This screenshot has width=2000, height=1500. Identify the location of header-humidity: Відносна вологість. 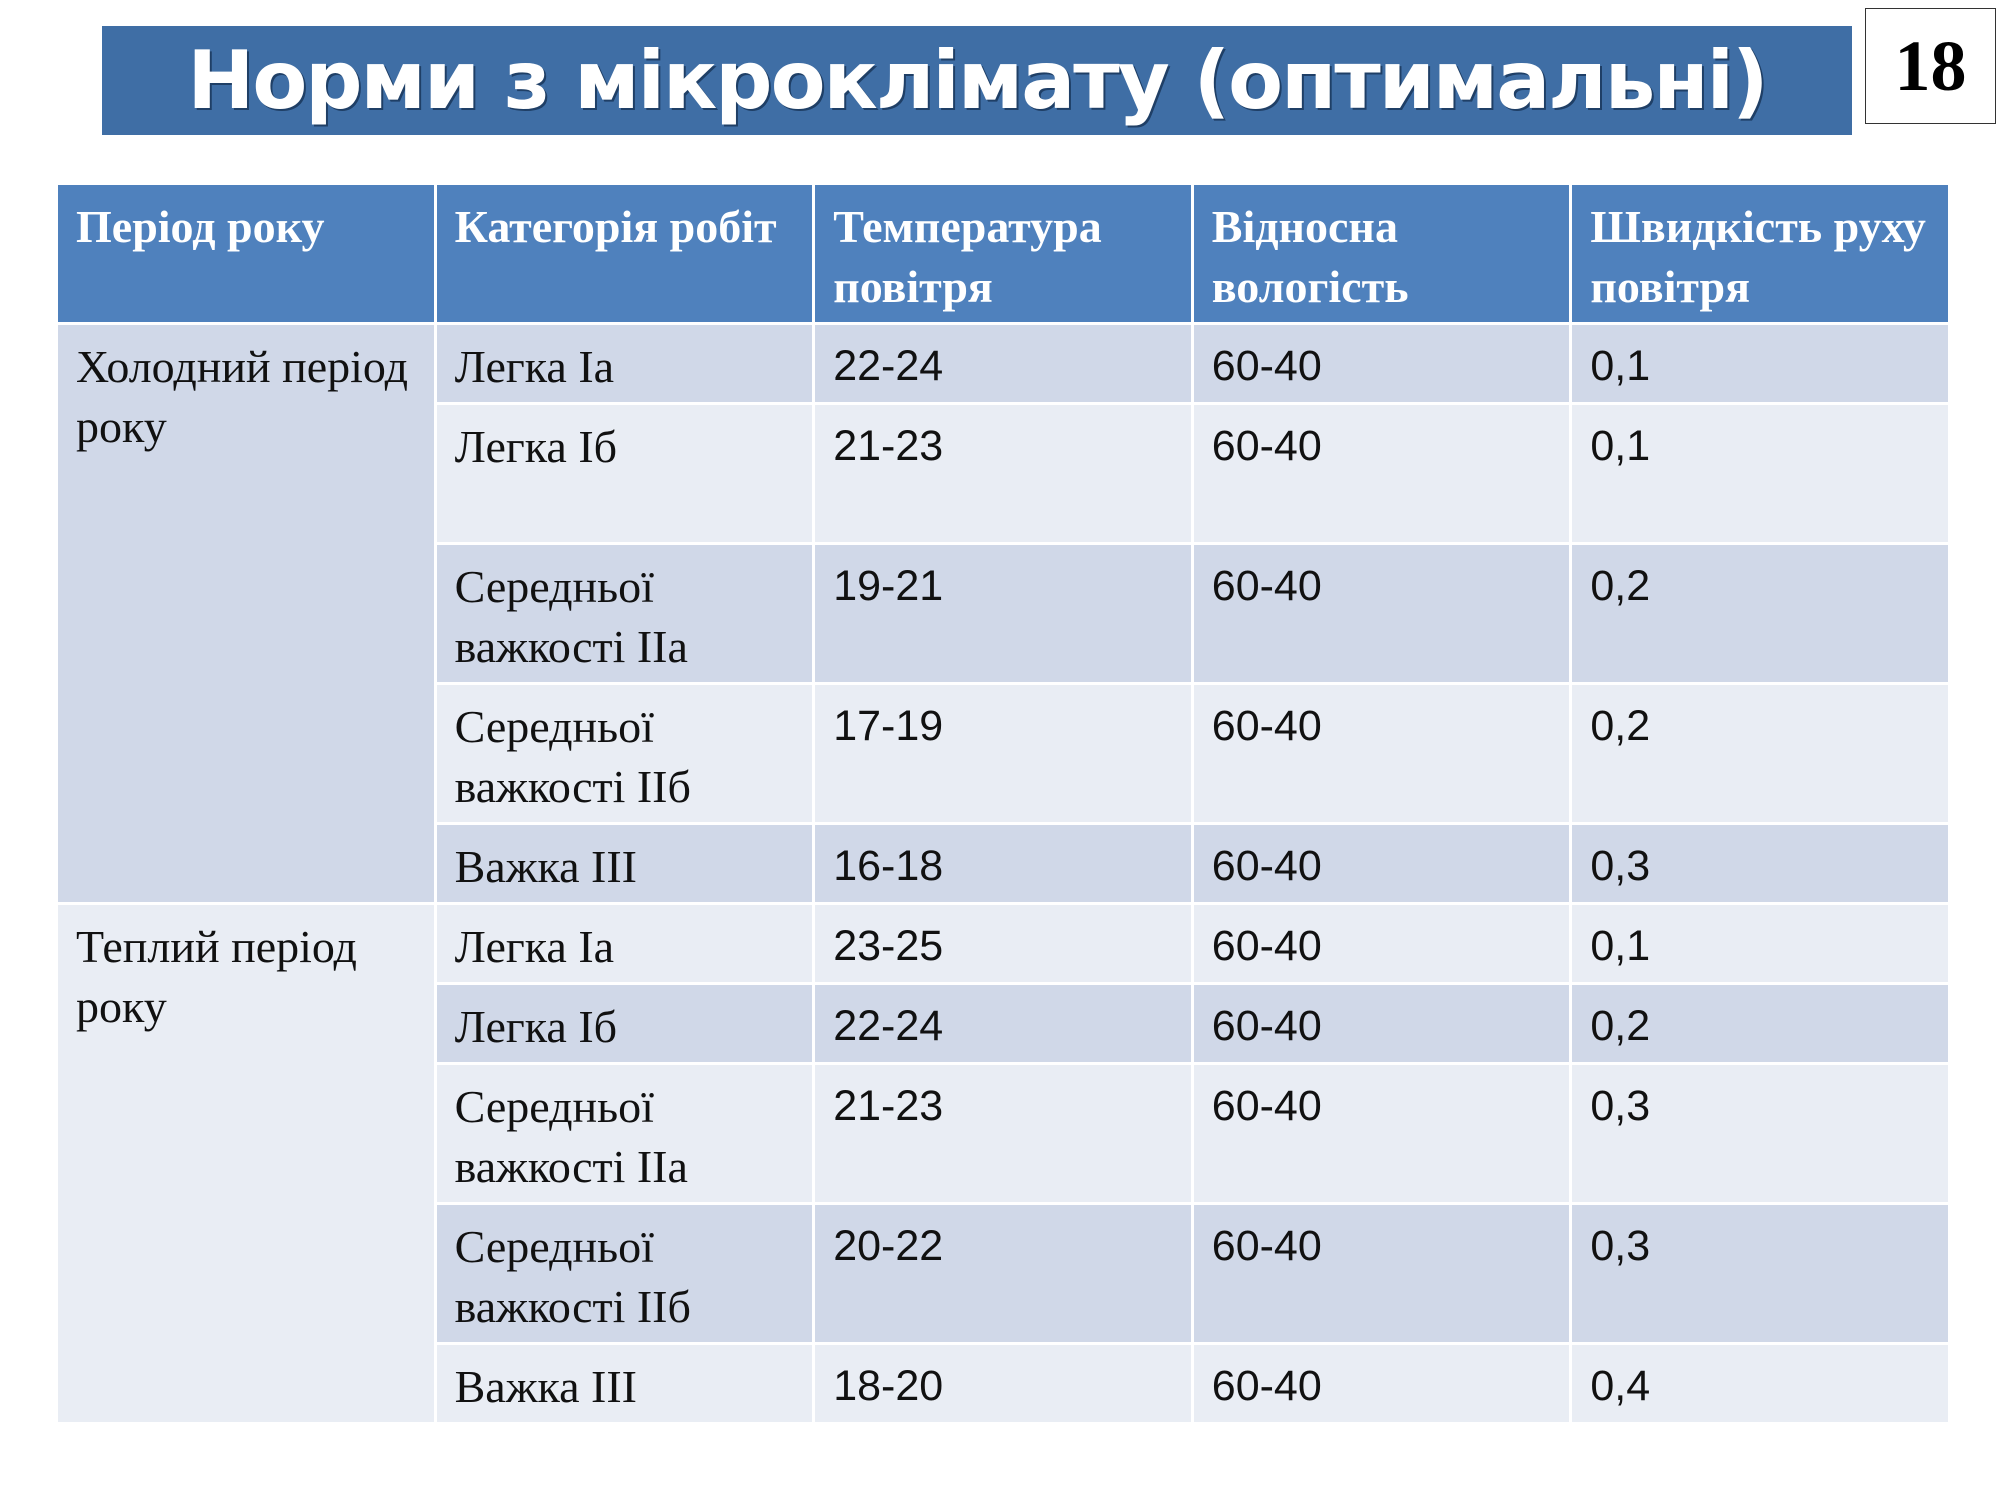
(1381, 253).